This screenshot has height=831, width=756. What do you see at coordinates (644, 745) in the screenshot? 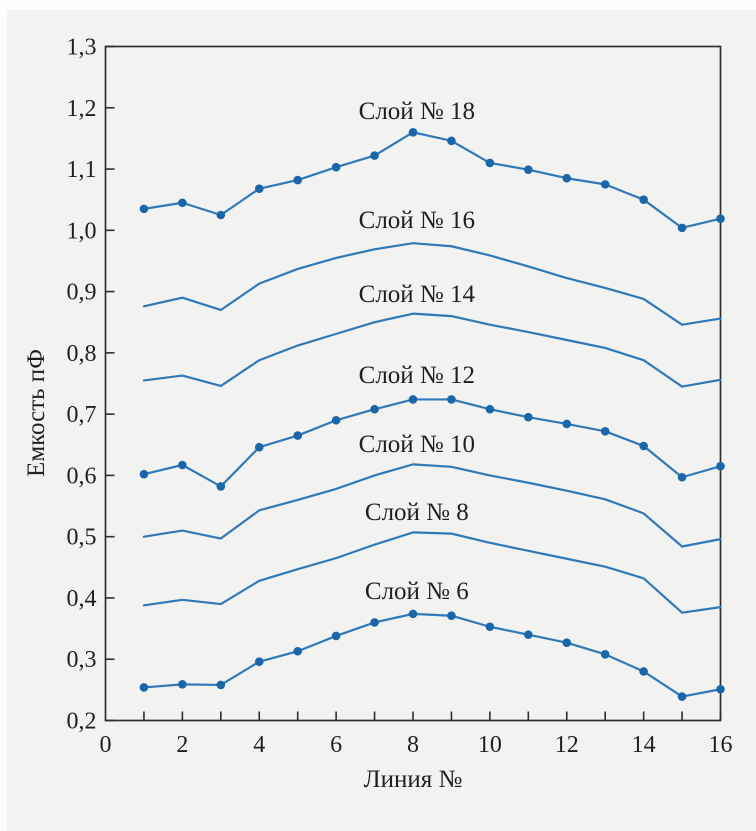
I see `x-tick-label: 14` at bounding box center [644, 745].